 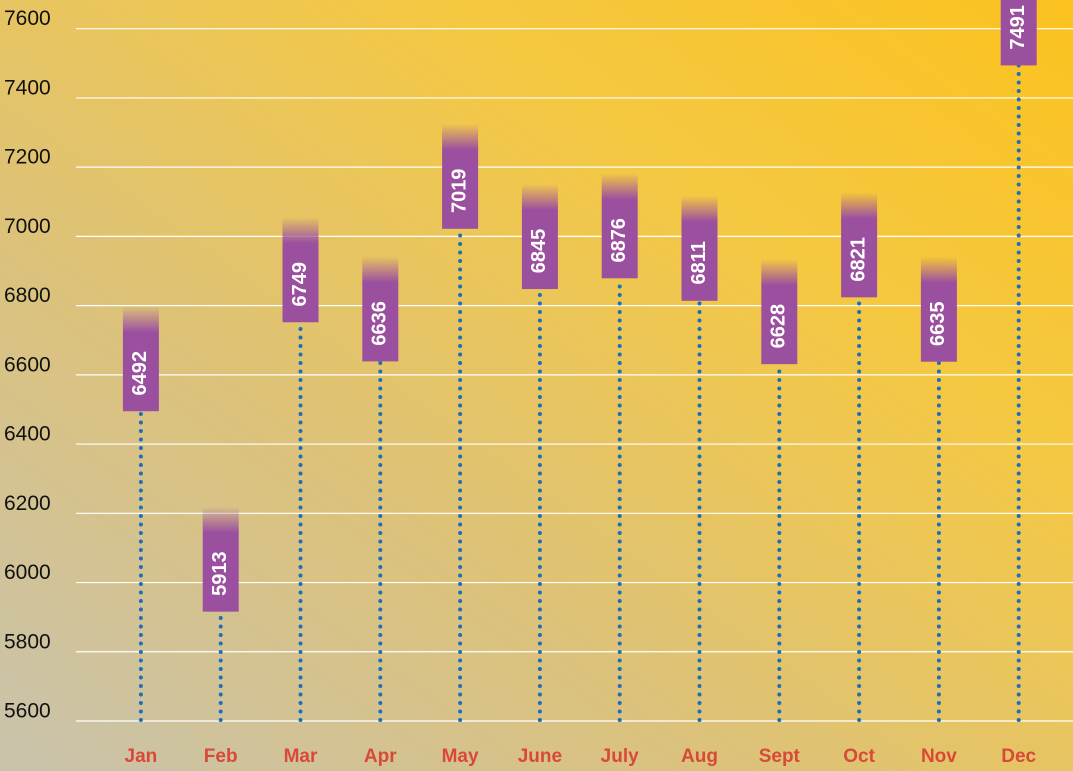 What do you see at coordinates (27, 157) in the screenshot?
I see `y-tick-label: 7200` at bounding box center [27, 157].